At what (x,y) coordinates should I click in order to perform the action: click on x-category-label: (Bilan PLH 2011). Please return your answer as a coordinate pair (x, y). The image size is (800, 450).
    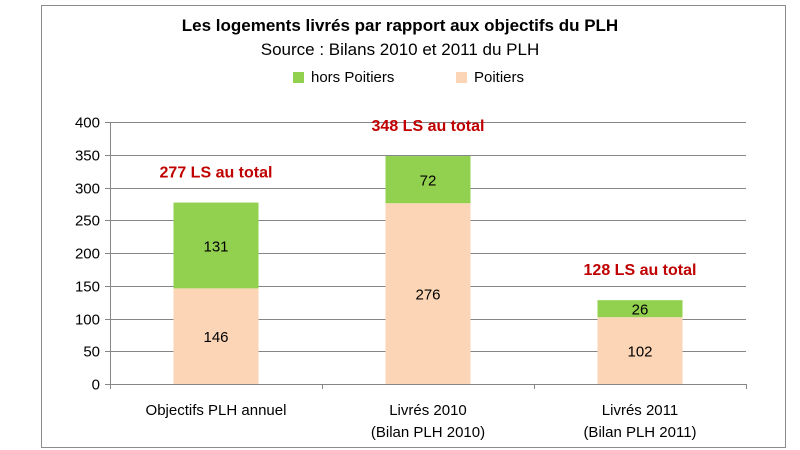
    Looking at the image, I should click on (639, 432).